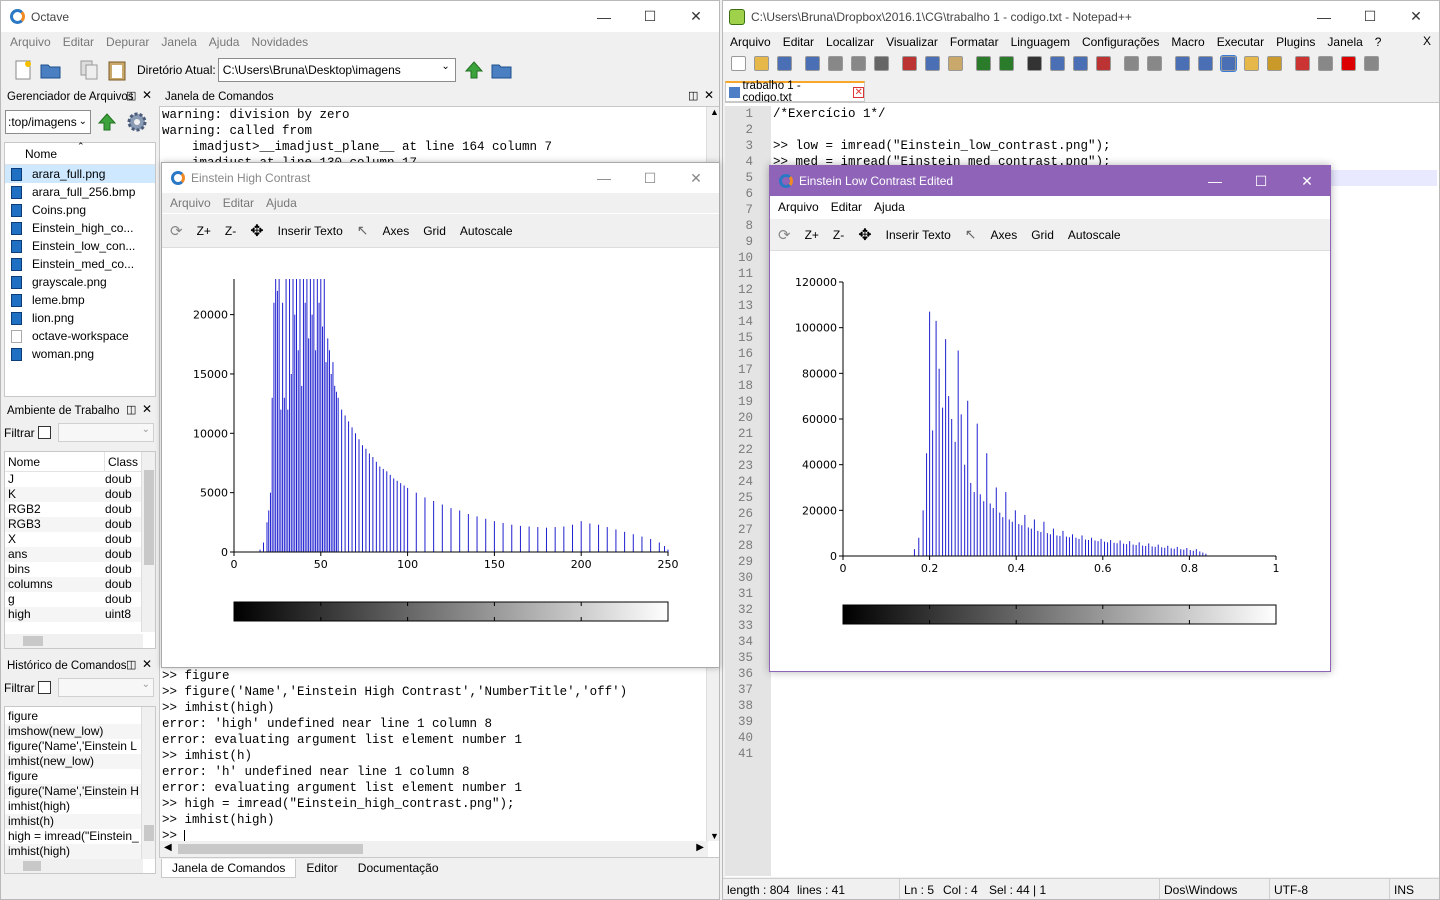  What do you see at coordinates (1302, 63) in the screenshot?
I see `folder-as-workspace-icon` at bounding box center [1302, 63].